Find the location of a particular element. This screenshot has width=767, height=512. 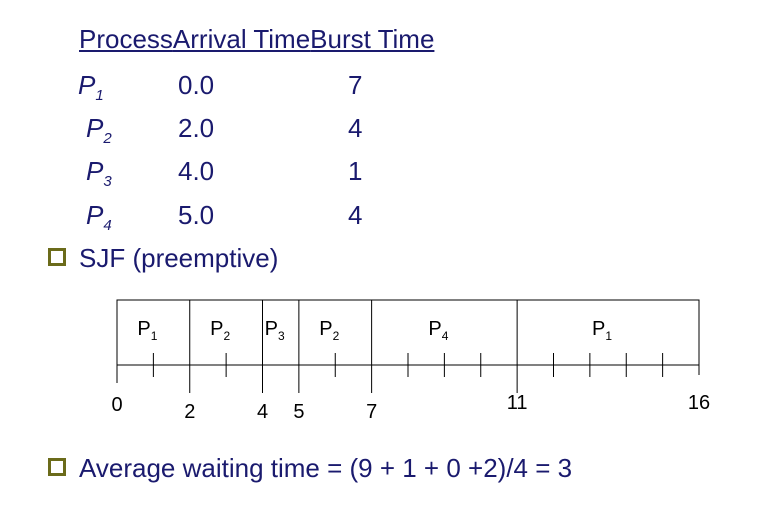

table-header: ProcessArrival TimeBurst Time is located at coordinates (256, 39).